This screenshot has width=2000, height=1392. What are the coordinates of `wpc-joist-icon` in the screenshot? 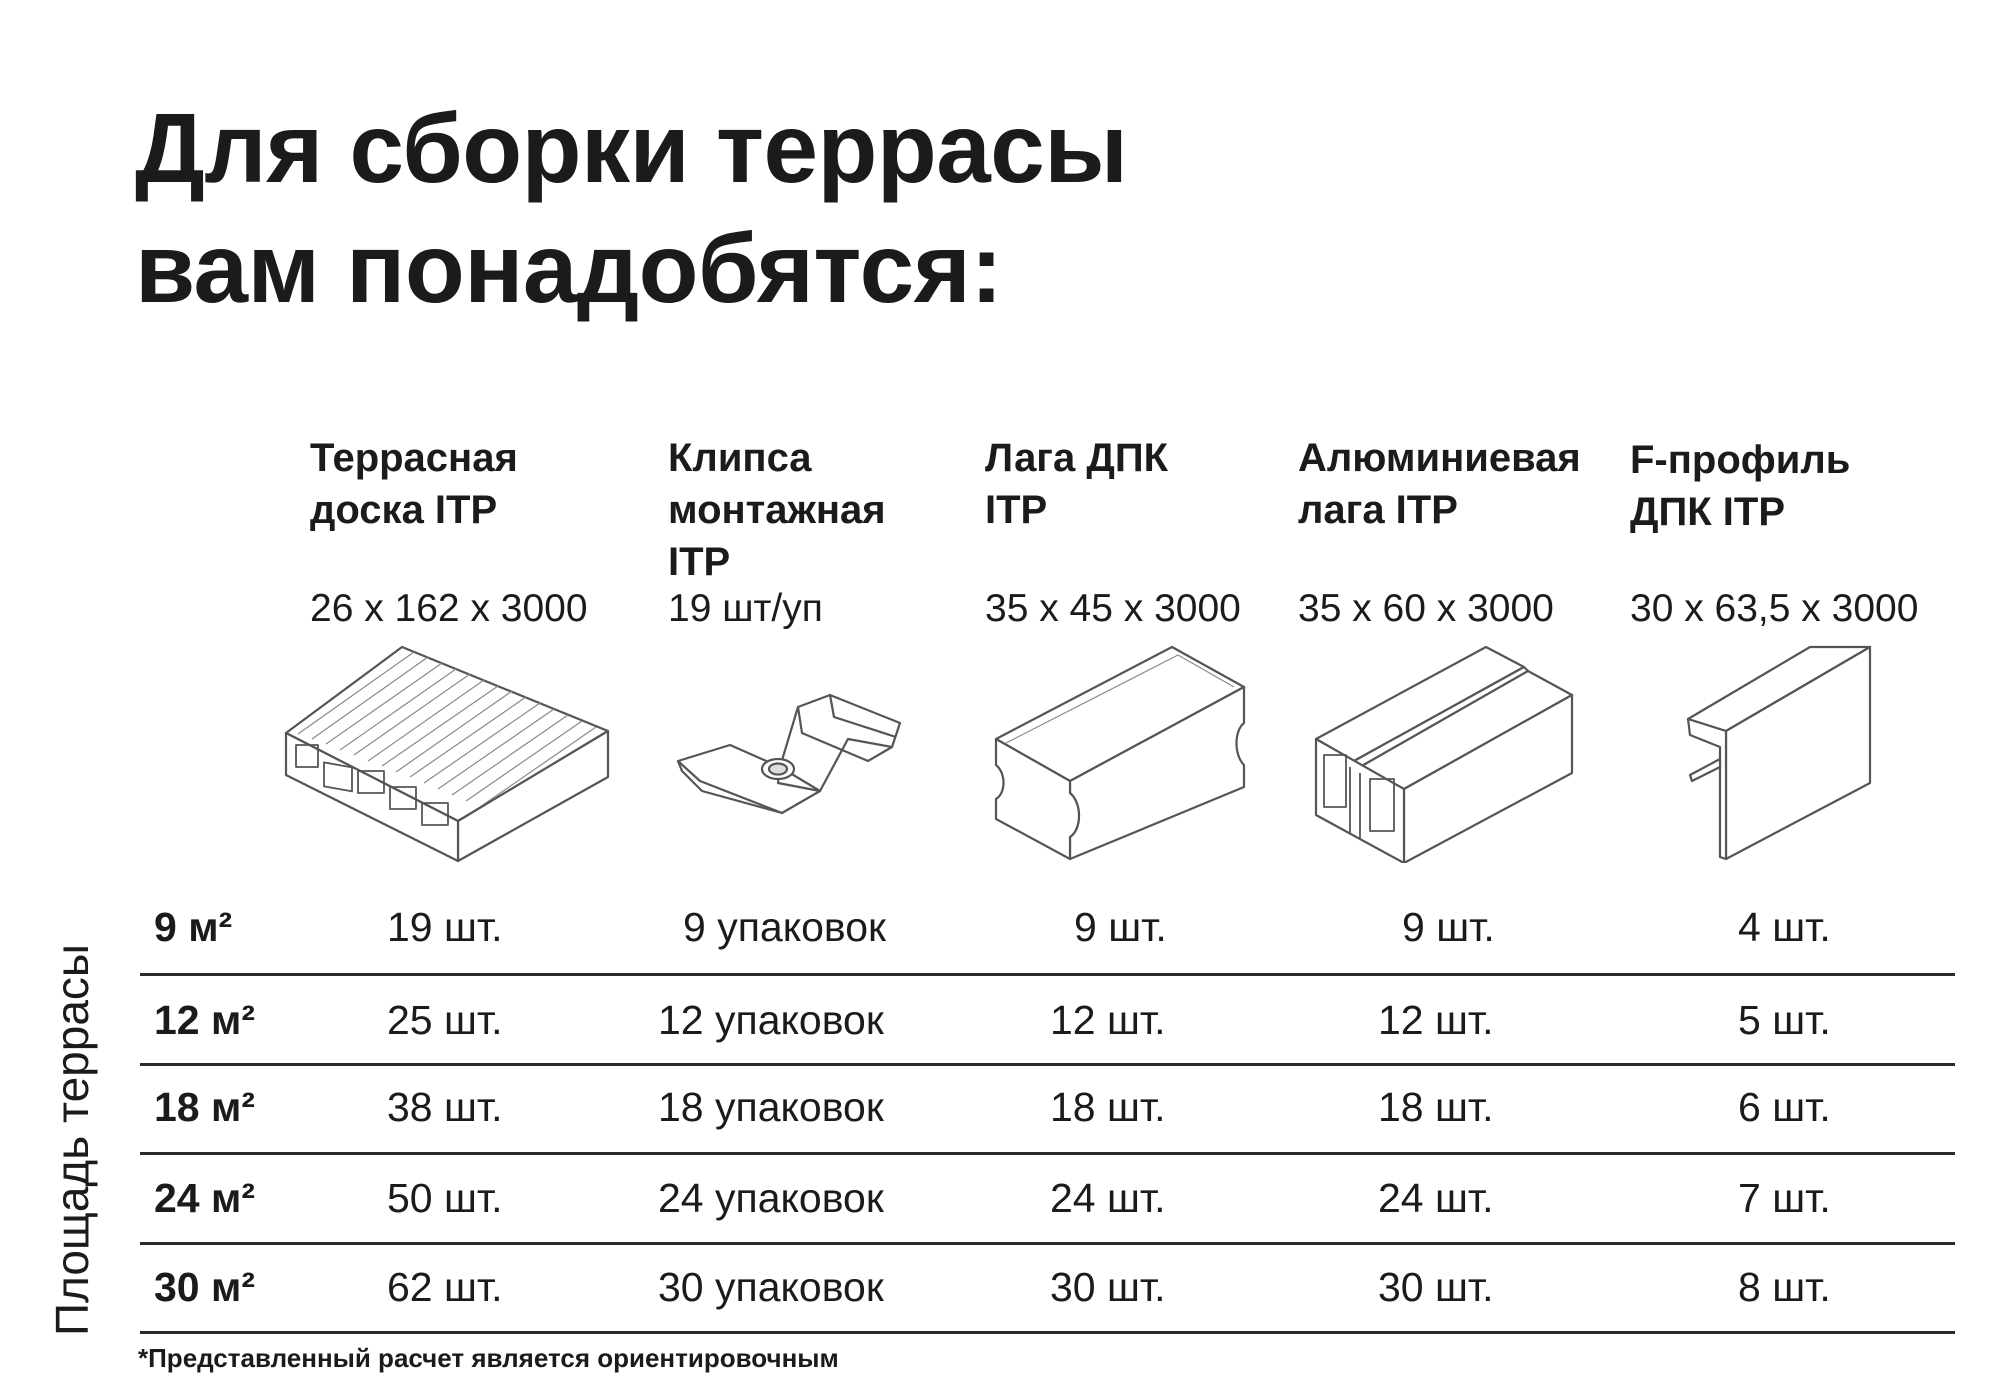 It's located at (1120, 753).